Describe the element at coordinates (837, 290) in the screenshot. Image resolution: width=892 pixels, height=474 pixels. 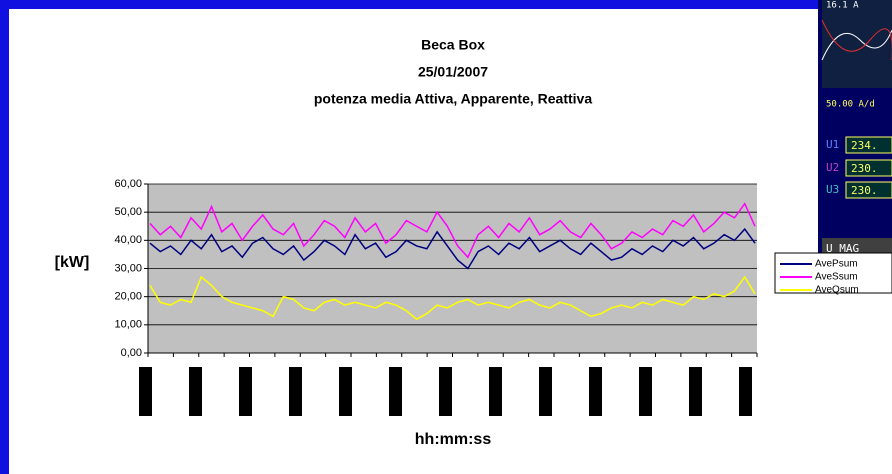
I see `legend-label: AveQsum` at that location.